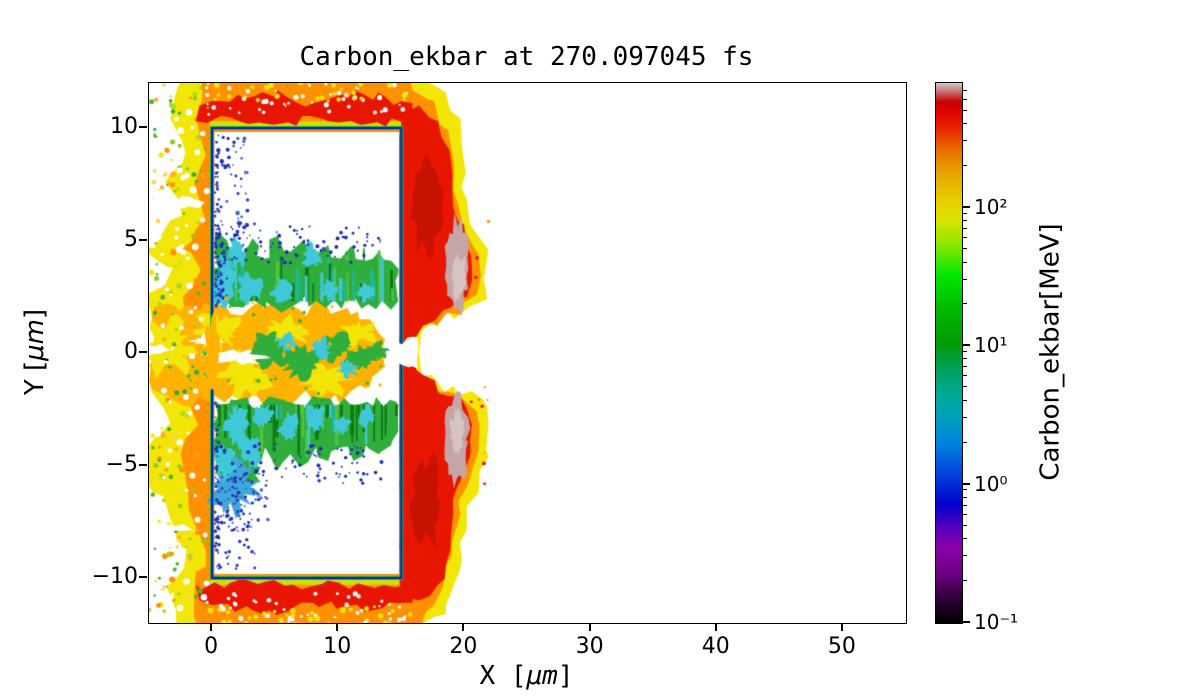  What do you see at coordinates (131, 239) in the screenshot?
I see `y-tick-label: 5` at bounding box center [131, 239].